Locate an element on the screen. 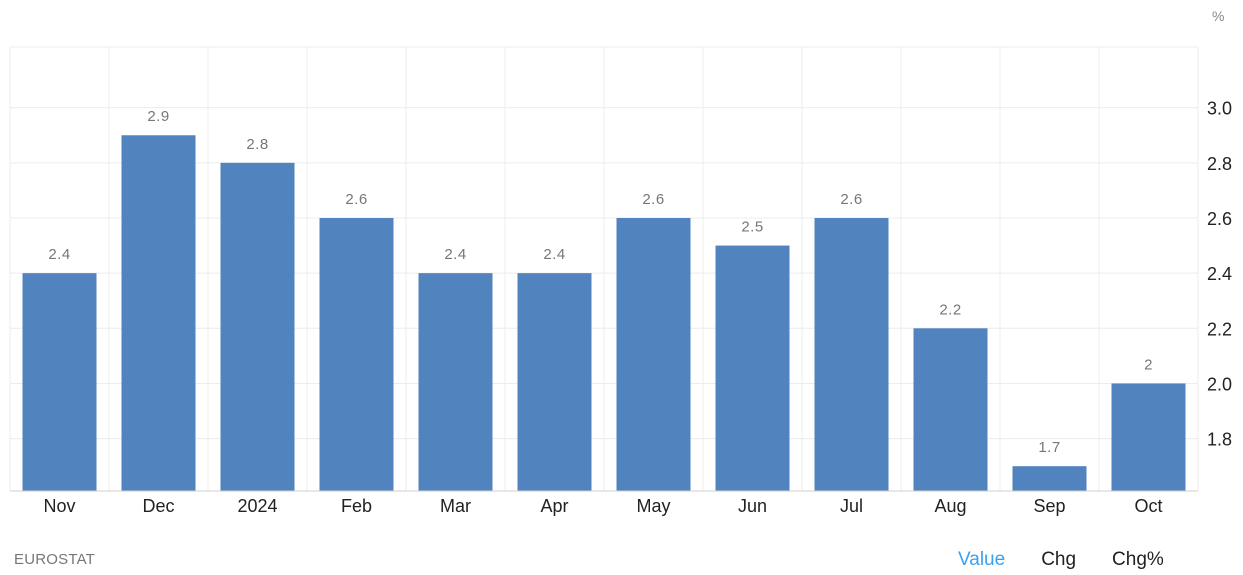 The width and height of the screenshot is (1243, 575). x-tick-label: Mar is located at coordinates (455, 506).